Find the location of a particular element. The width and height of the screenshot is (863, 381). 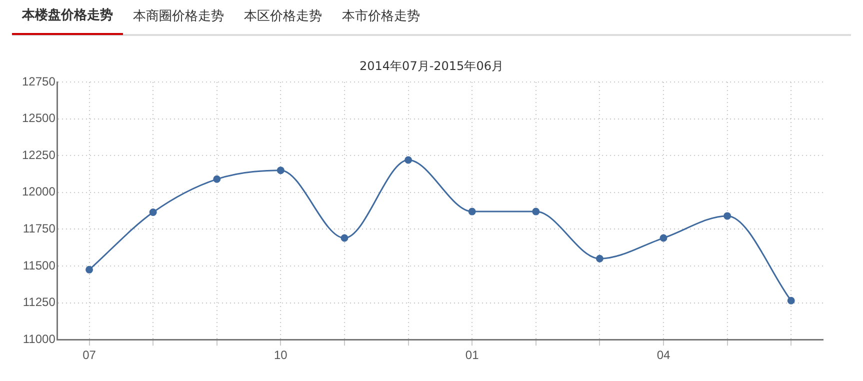

chart-title: 2014年07月-2015年06月 is located at coordinates (431, 65).